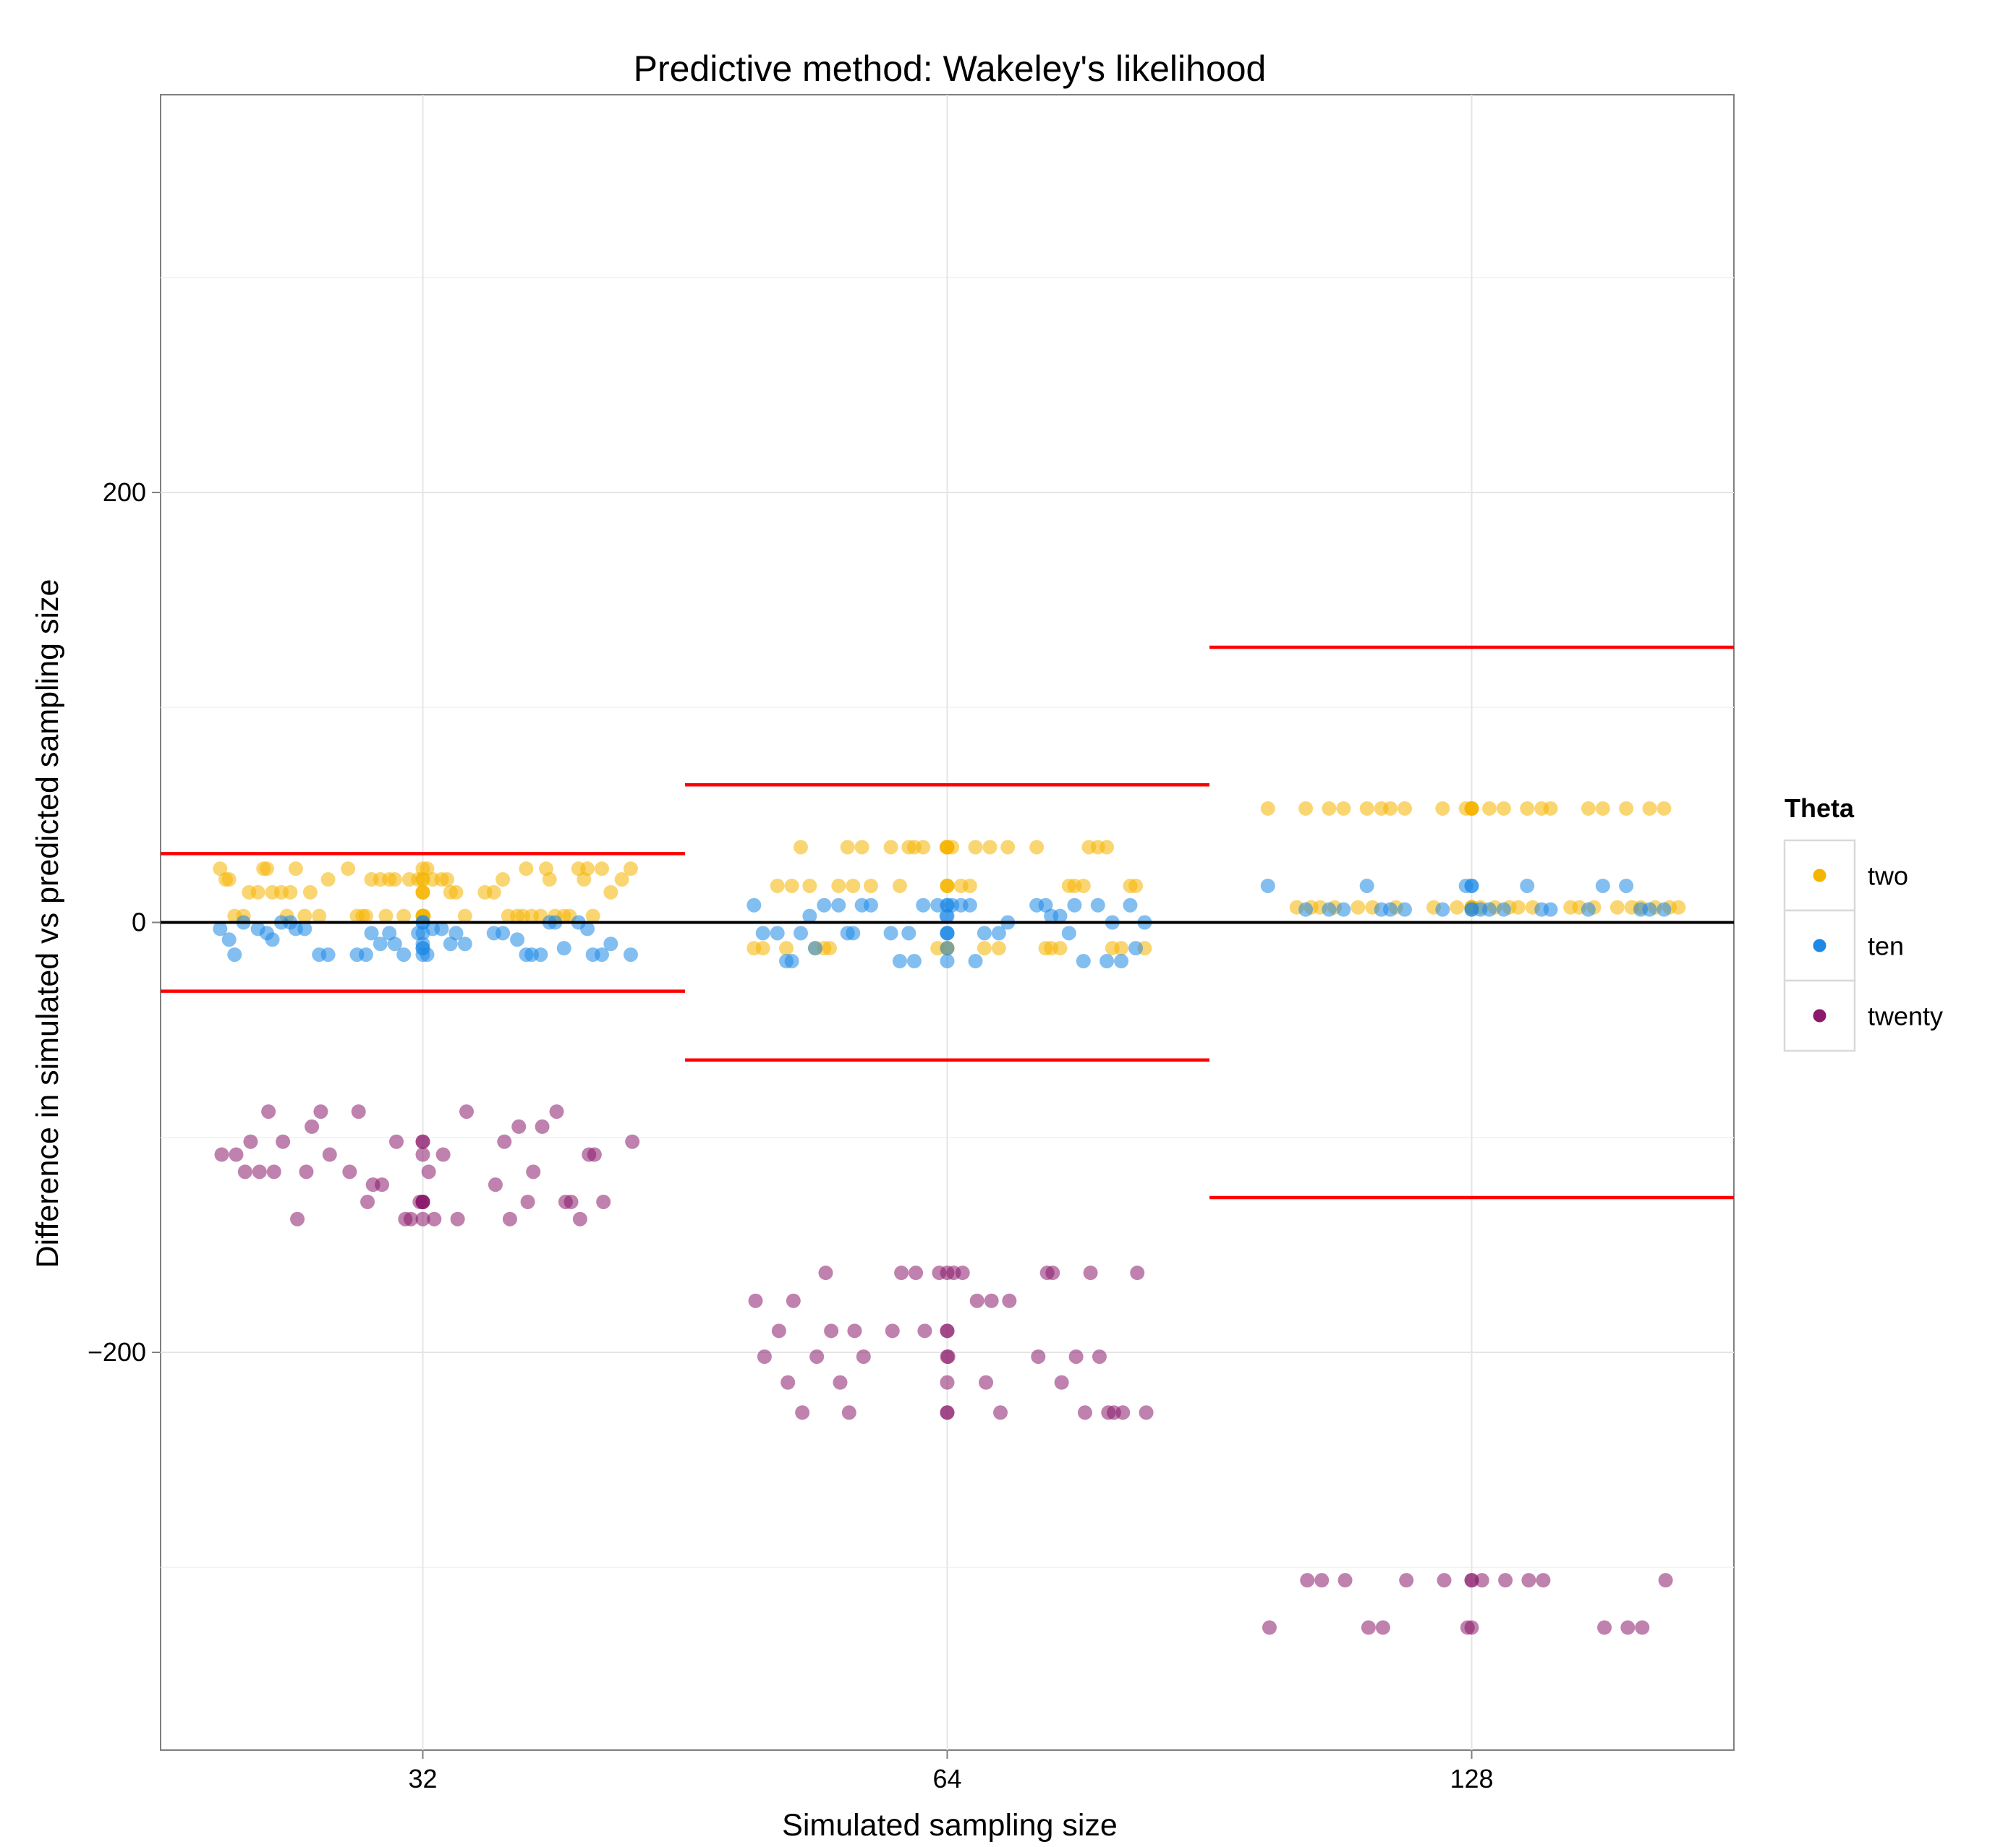  Describe the element at coordinates (1888, 876) in the screenshot. I see `legend-label-two: two` at that location.